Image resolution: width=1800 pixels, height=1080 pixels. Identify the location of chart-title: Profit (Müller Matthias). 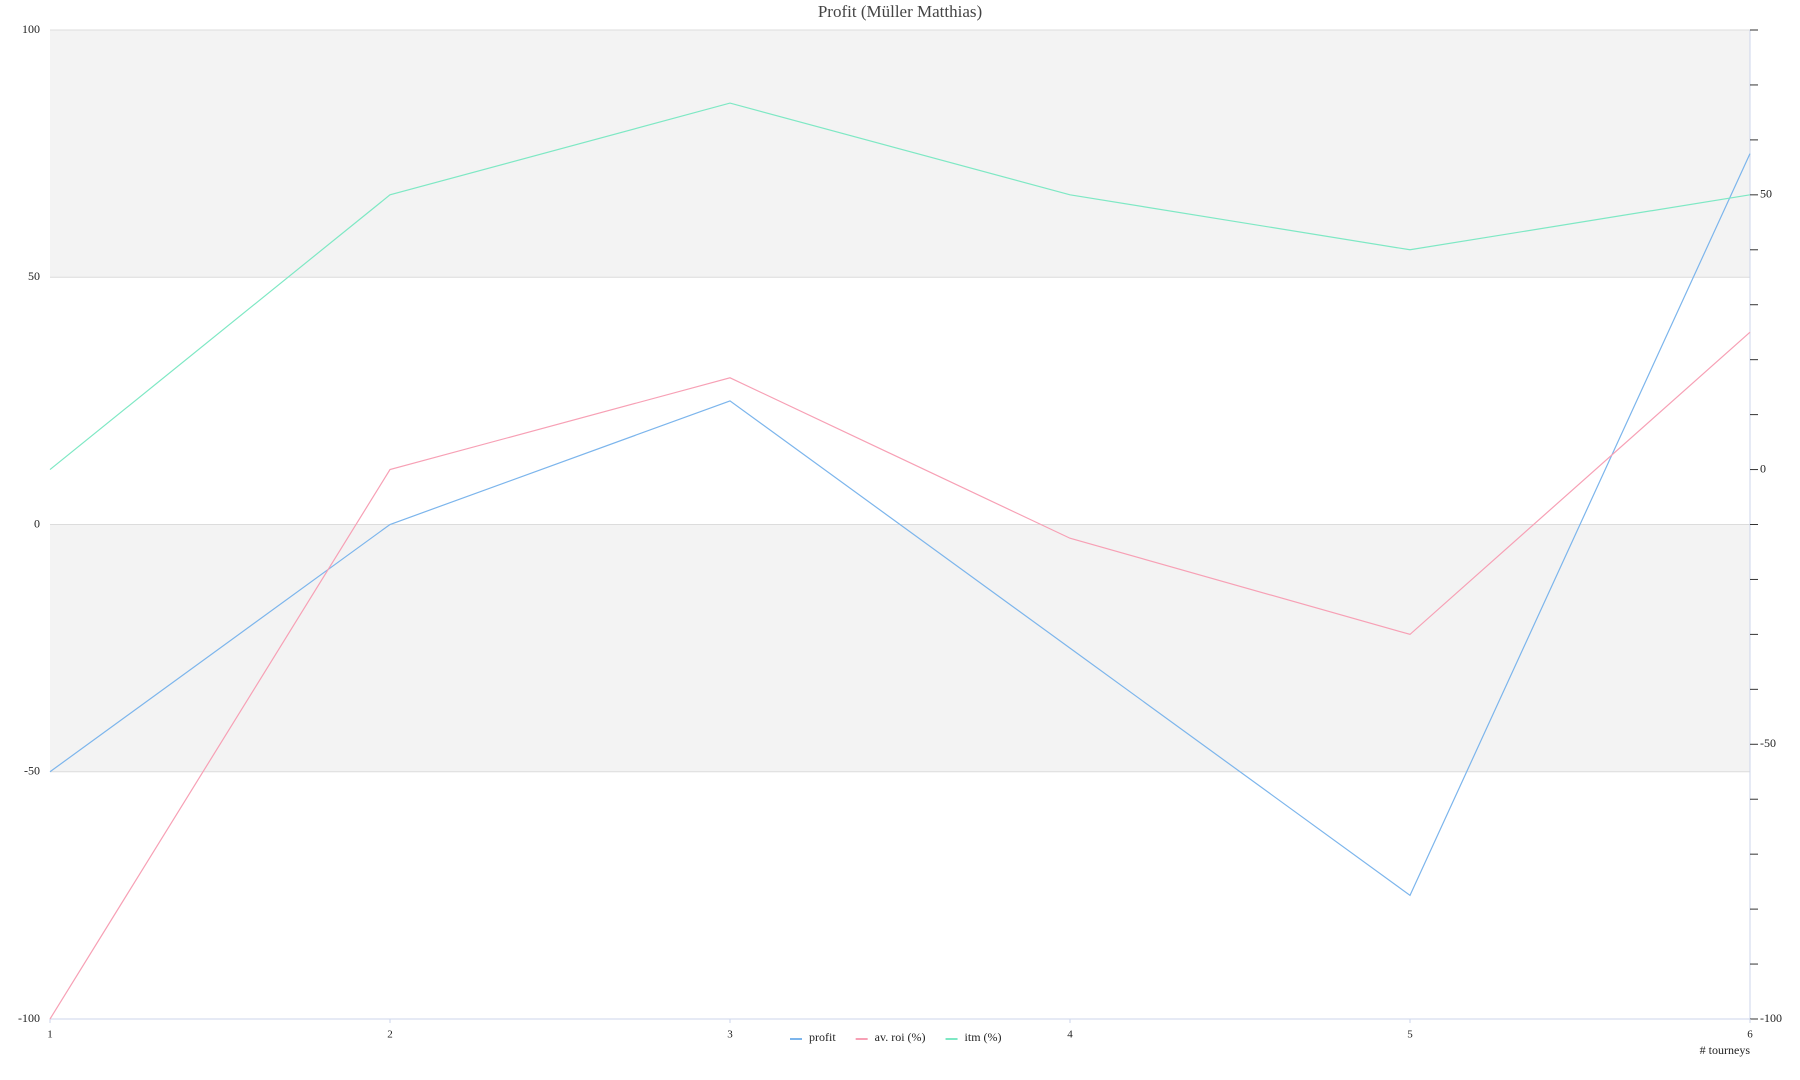
(900, 11).